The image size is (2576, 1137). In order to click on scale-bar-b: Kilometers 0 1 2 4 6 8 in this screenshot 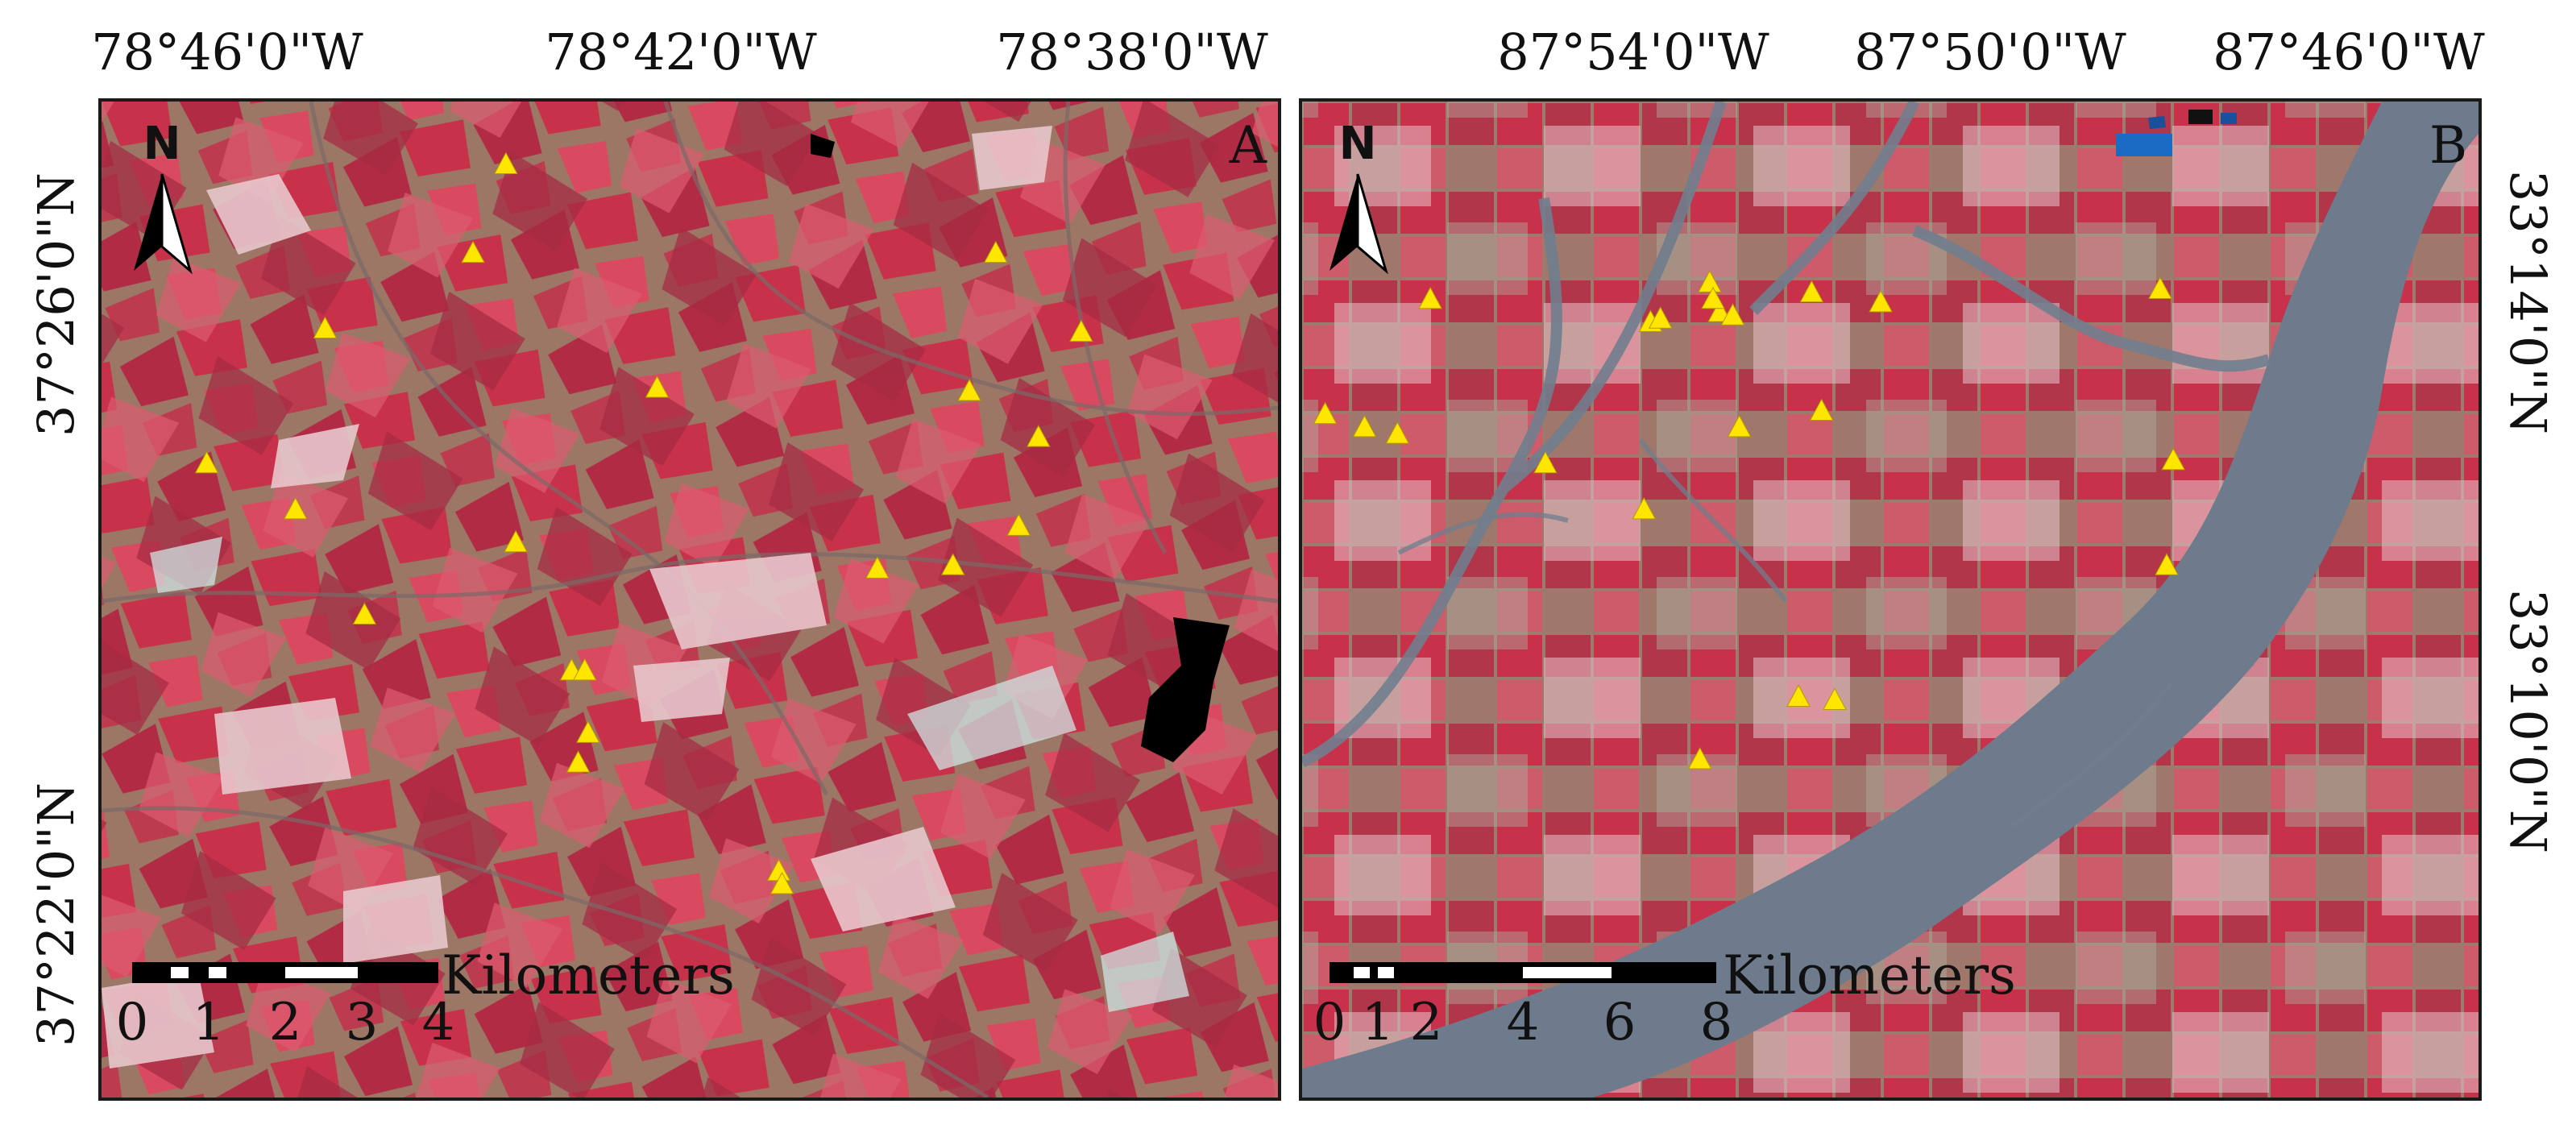, I will do `click(1665, 1007)`.